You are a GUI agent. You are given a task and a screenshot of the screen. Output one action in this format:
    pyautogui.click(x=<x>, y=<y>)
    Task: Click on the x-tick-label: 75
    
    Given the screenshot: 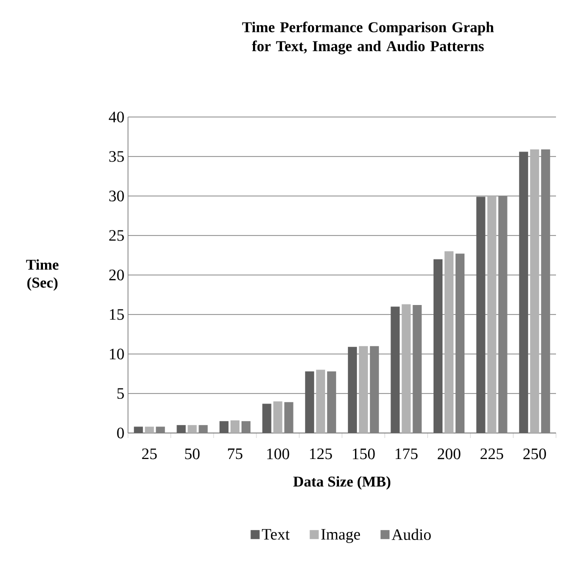 What is the action you would take?
    pyautogui.click(x=235, y=454)
    